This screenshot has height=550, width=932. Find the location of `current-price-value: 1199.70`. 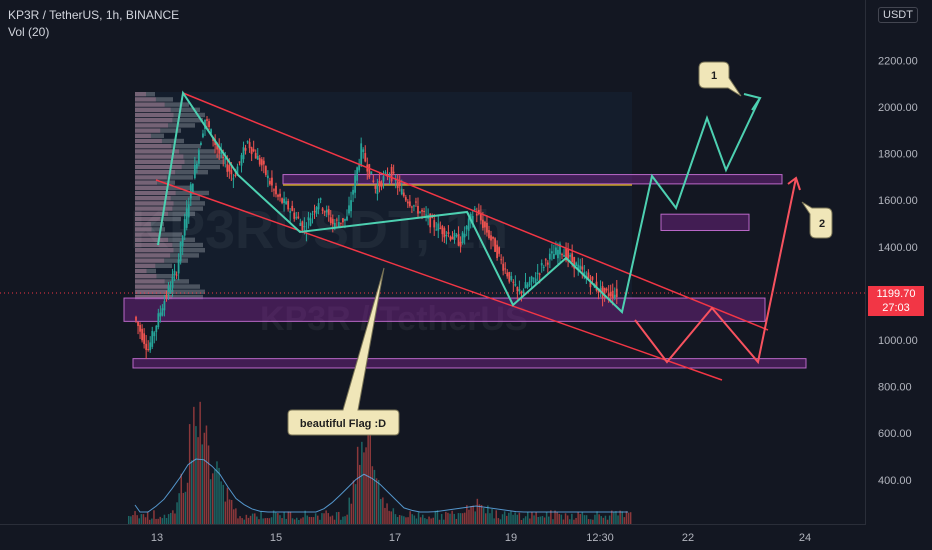

current-price-value: 1199.70 is located at coordinates (896, 294).